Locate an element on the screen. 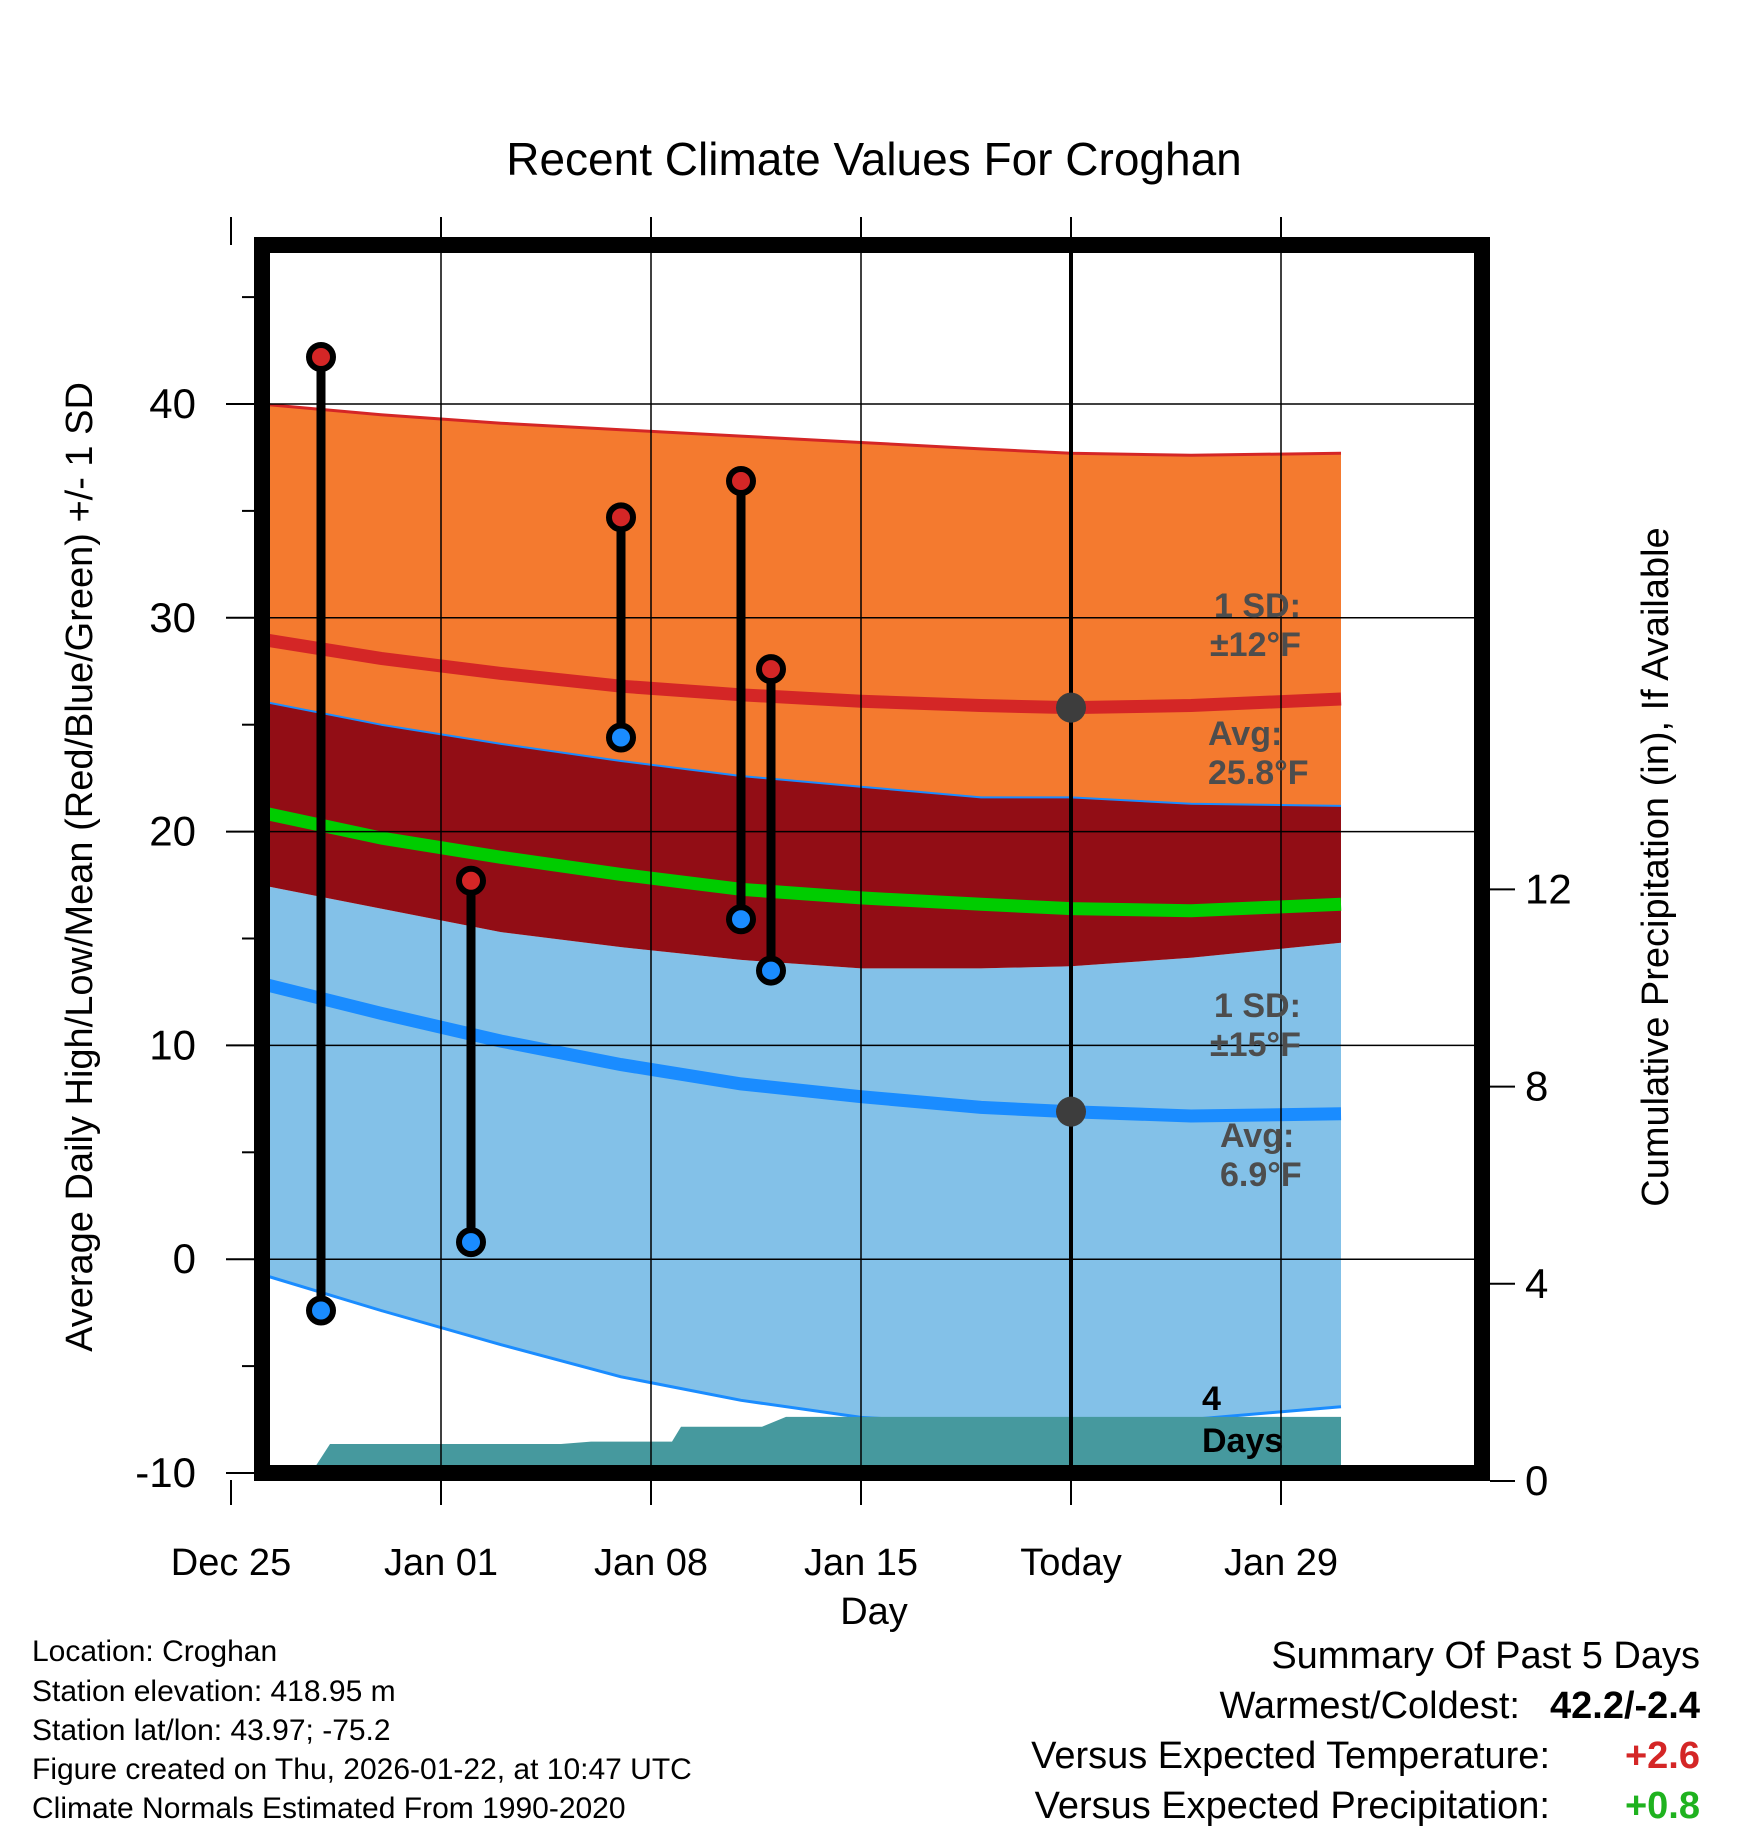 The image size is (1748, 1828). days-count: 4 is located at coordinates (1211, 1399).